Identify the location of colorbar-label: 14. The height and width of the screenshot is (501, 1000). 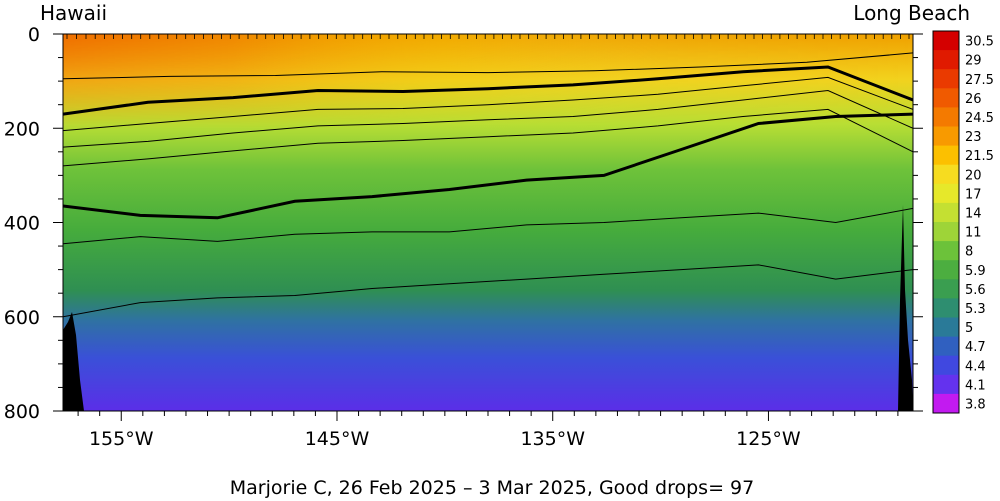
(973, 214).